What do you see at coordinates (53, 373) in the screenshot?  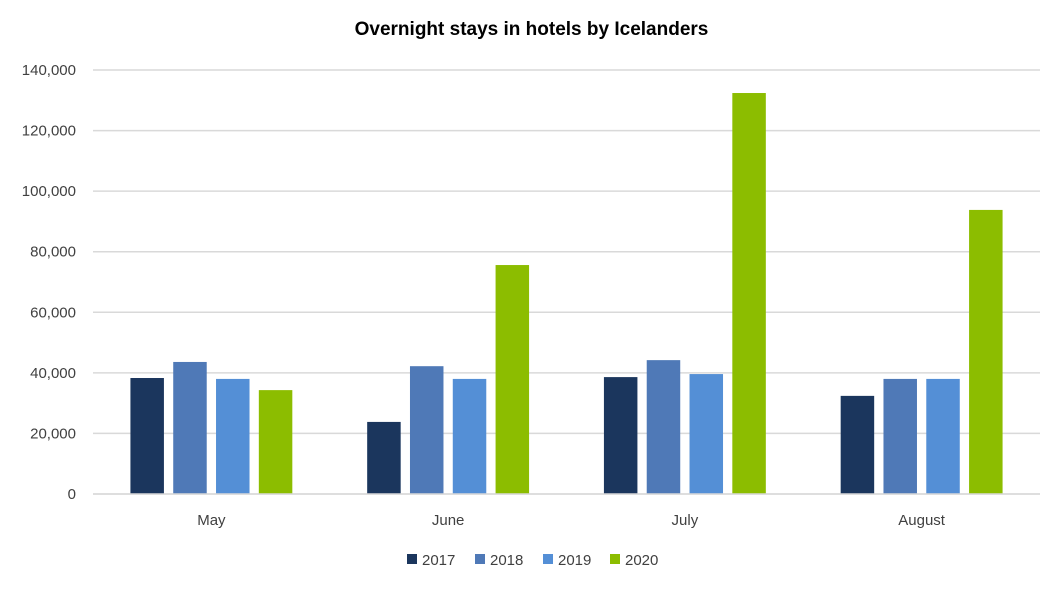 I see `y-tick-label: 40,000` at bounding box center [53, 373].